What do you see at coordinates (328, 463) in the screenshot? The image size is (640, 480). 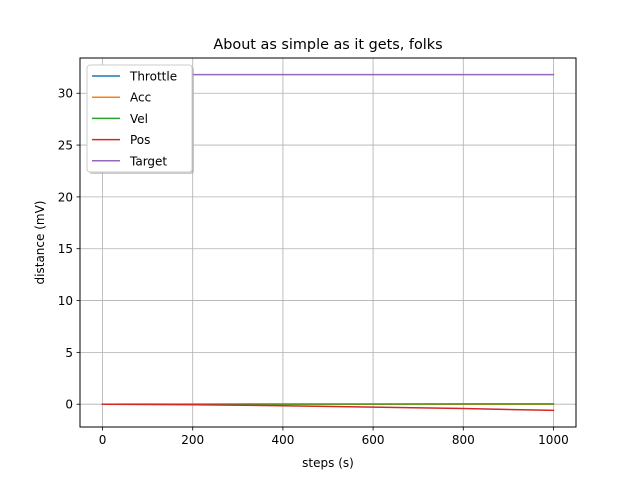 I see `x-axis-label: steps (s)` at bounding box center [328, 463].